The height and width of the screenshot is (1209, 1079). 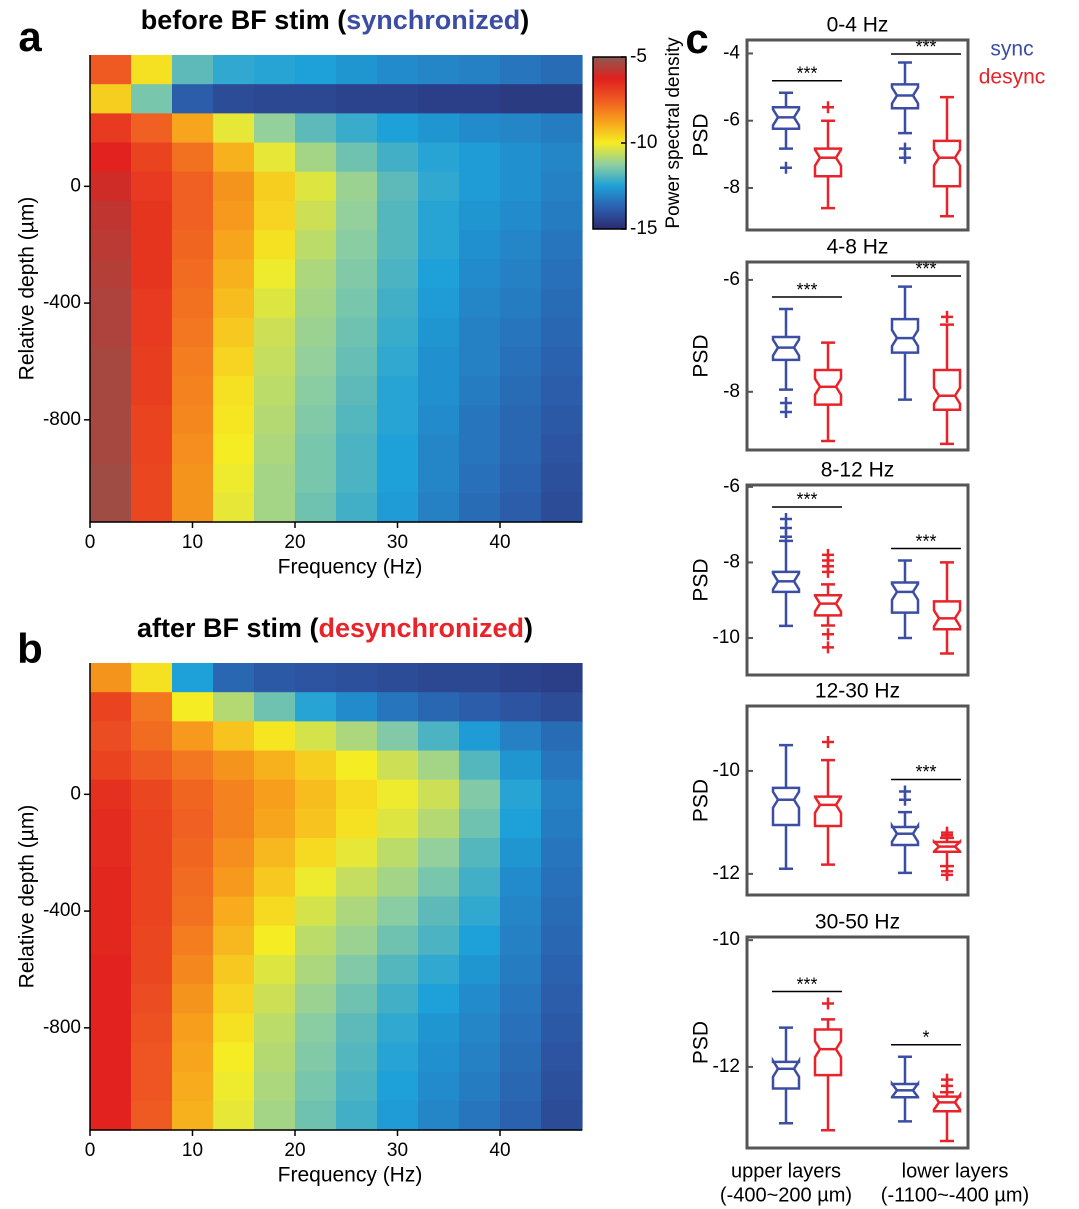 I want to click on y-tick-label: -6, so click(x=731, y=486).